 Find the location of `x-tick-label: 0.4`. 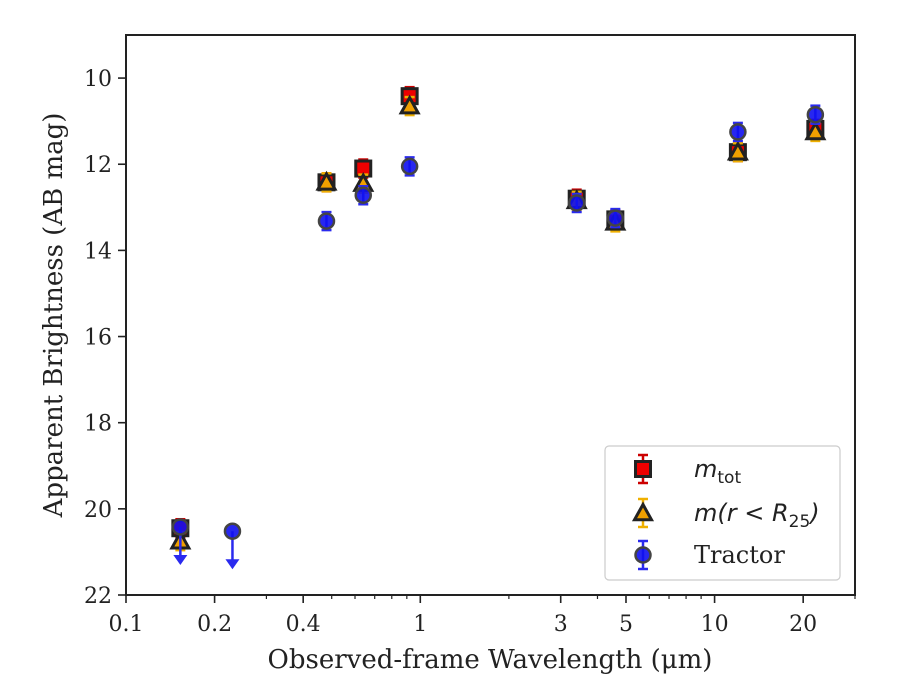

x-tick-label: 0.4 is located at coordinates (303, 624).